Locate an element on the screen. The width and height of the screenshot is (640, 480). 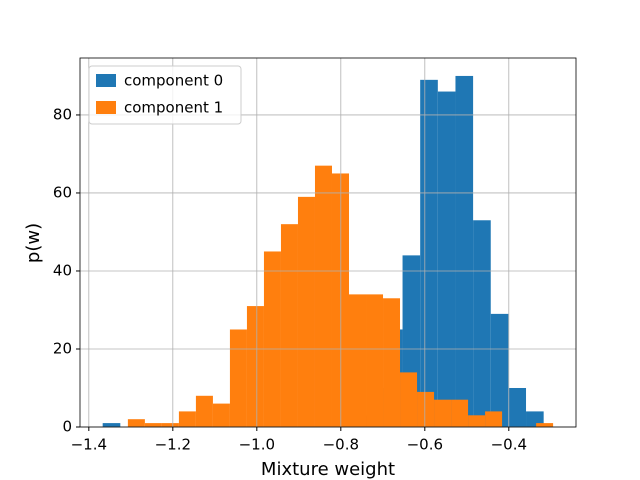
y-tick-label: 20 is located at coordinates (62, 348).